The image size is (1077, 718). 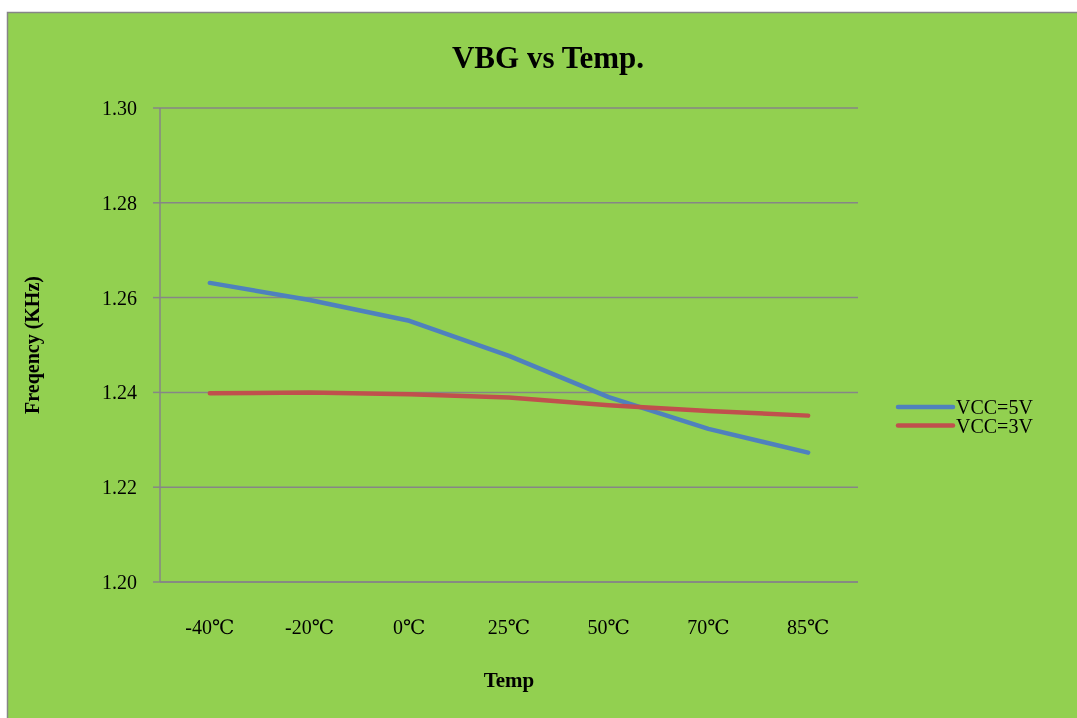 What do you see at coordinates (708, 627) in the screenshot?
I see `x-tick-label: 70℃` at bounding box center [708, 627].